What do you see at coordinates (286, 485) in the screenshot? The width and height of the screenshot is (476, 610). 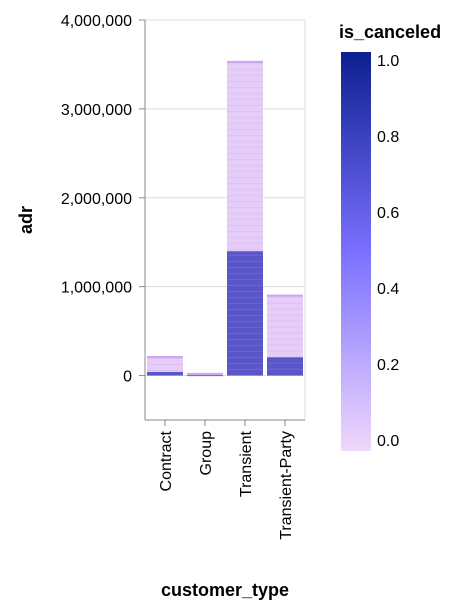 I see `x-tick-label: Transient-Party` at bounding box center [286, 485].